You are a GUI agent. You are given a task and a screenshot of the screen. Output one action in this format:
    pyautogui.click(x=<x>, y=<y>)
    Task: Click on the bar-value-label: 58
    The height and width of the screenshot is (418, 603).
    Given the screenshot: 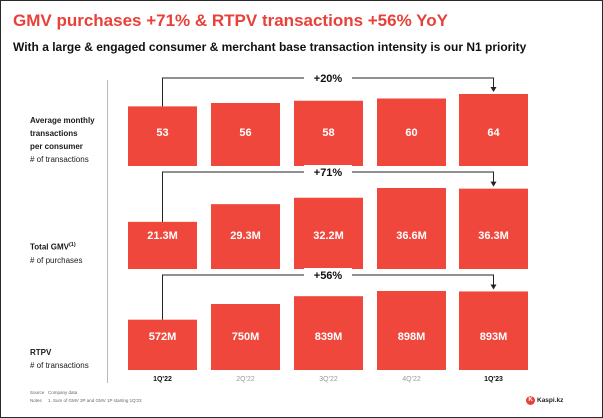 What is the action you would take?
    pyautogui.click(x=328, y=133)
    